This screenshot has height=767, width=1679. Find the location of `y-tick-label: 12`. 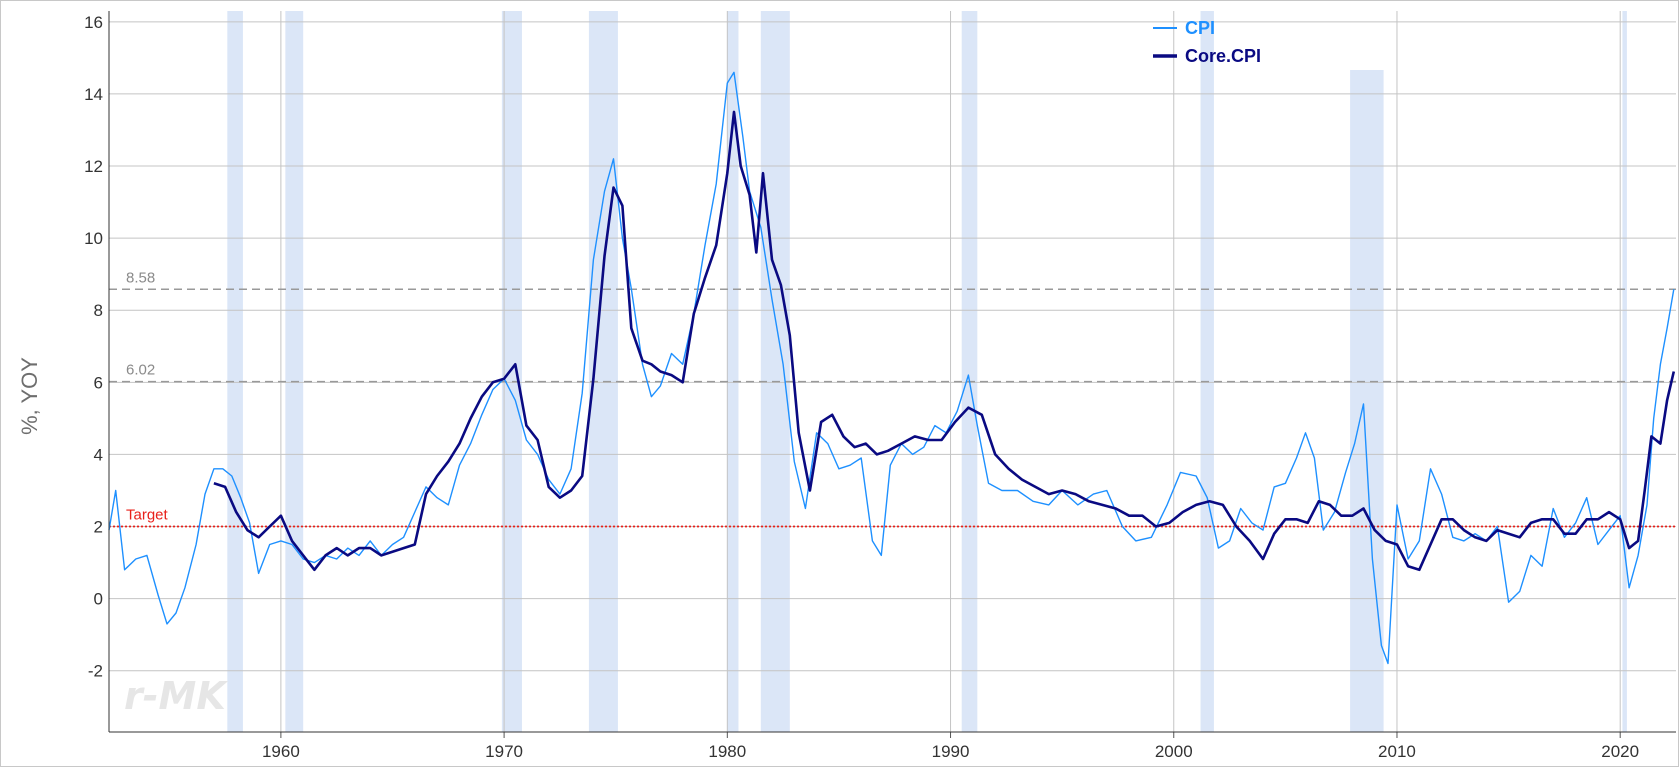

y-tick-label: 12 is located at coordinates (93, 166).